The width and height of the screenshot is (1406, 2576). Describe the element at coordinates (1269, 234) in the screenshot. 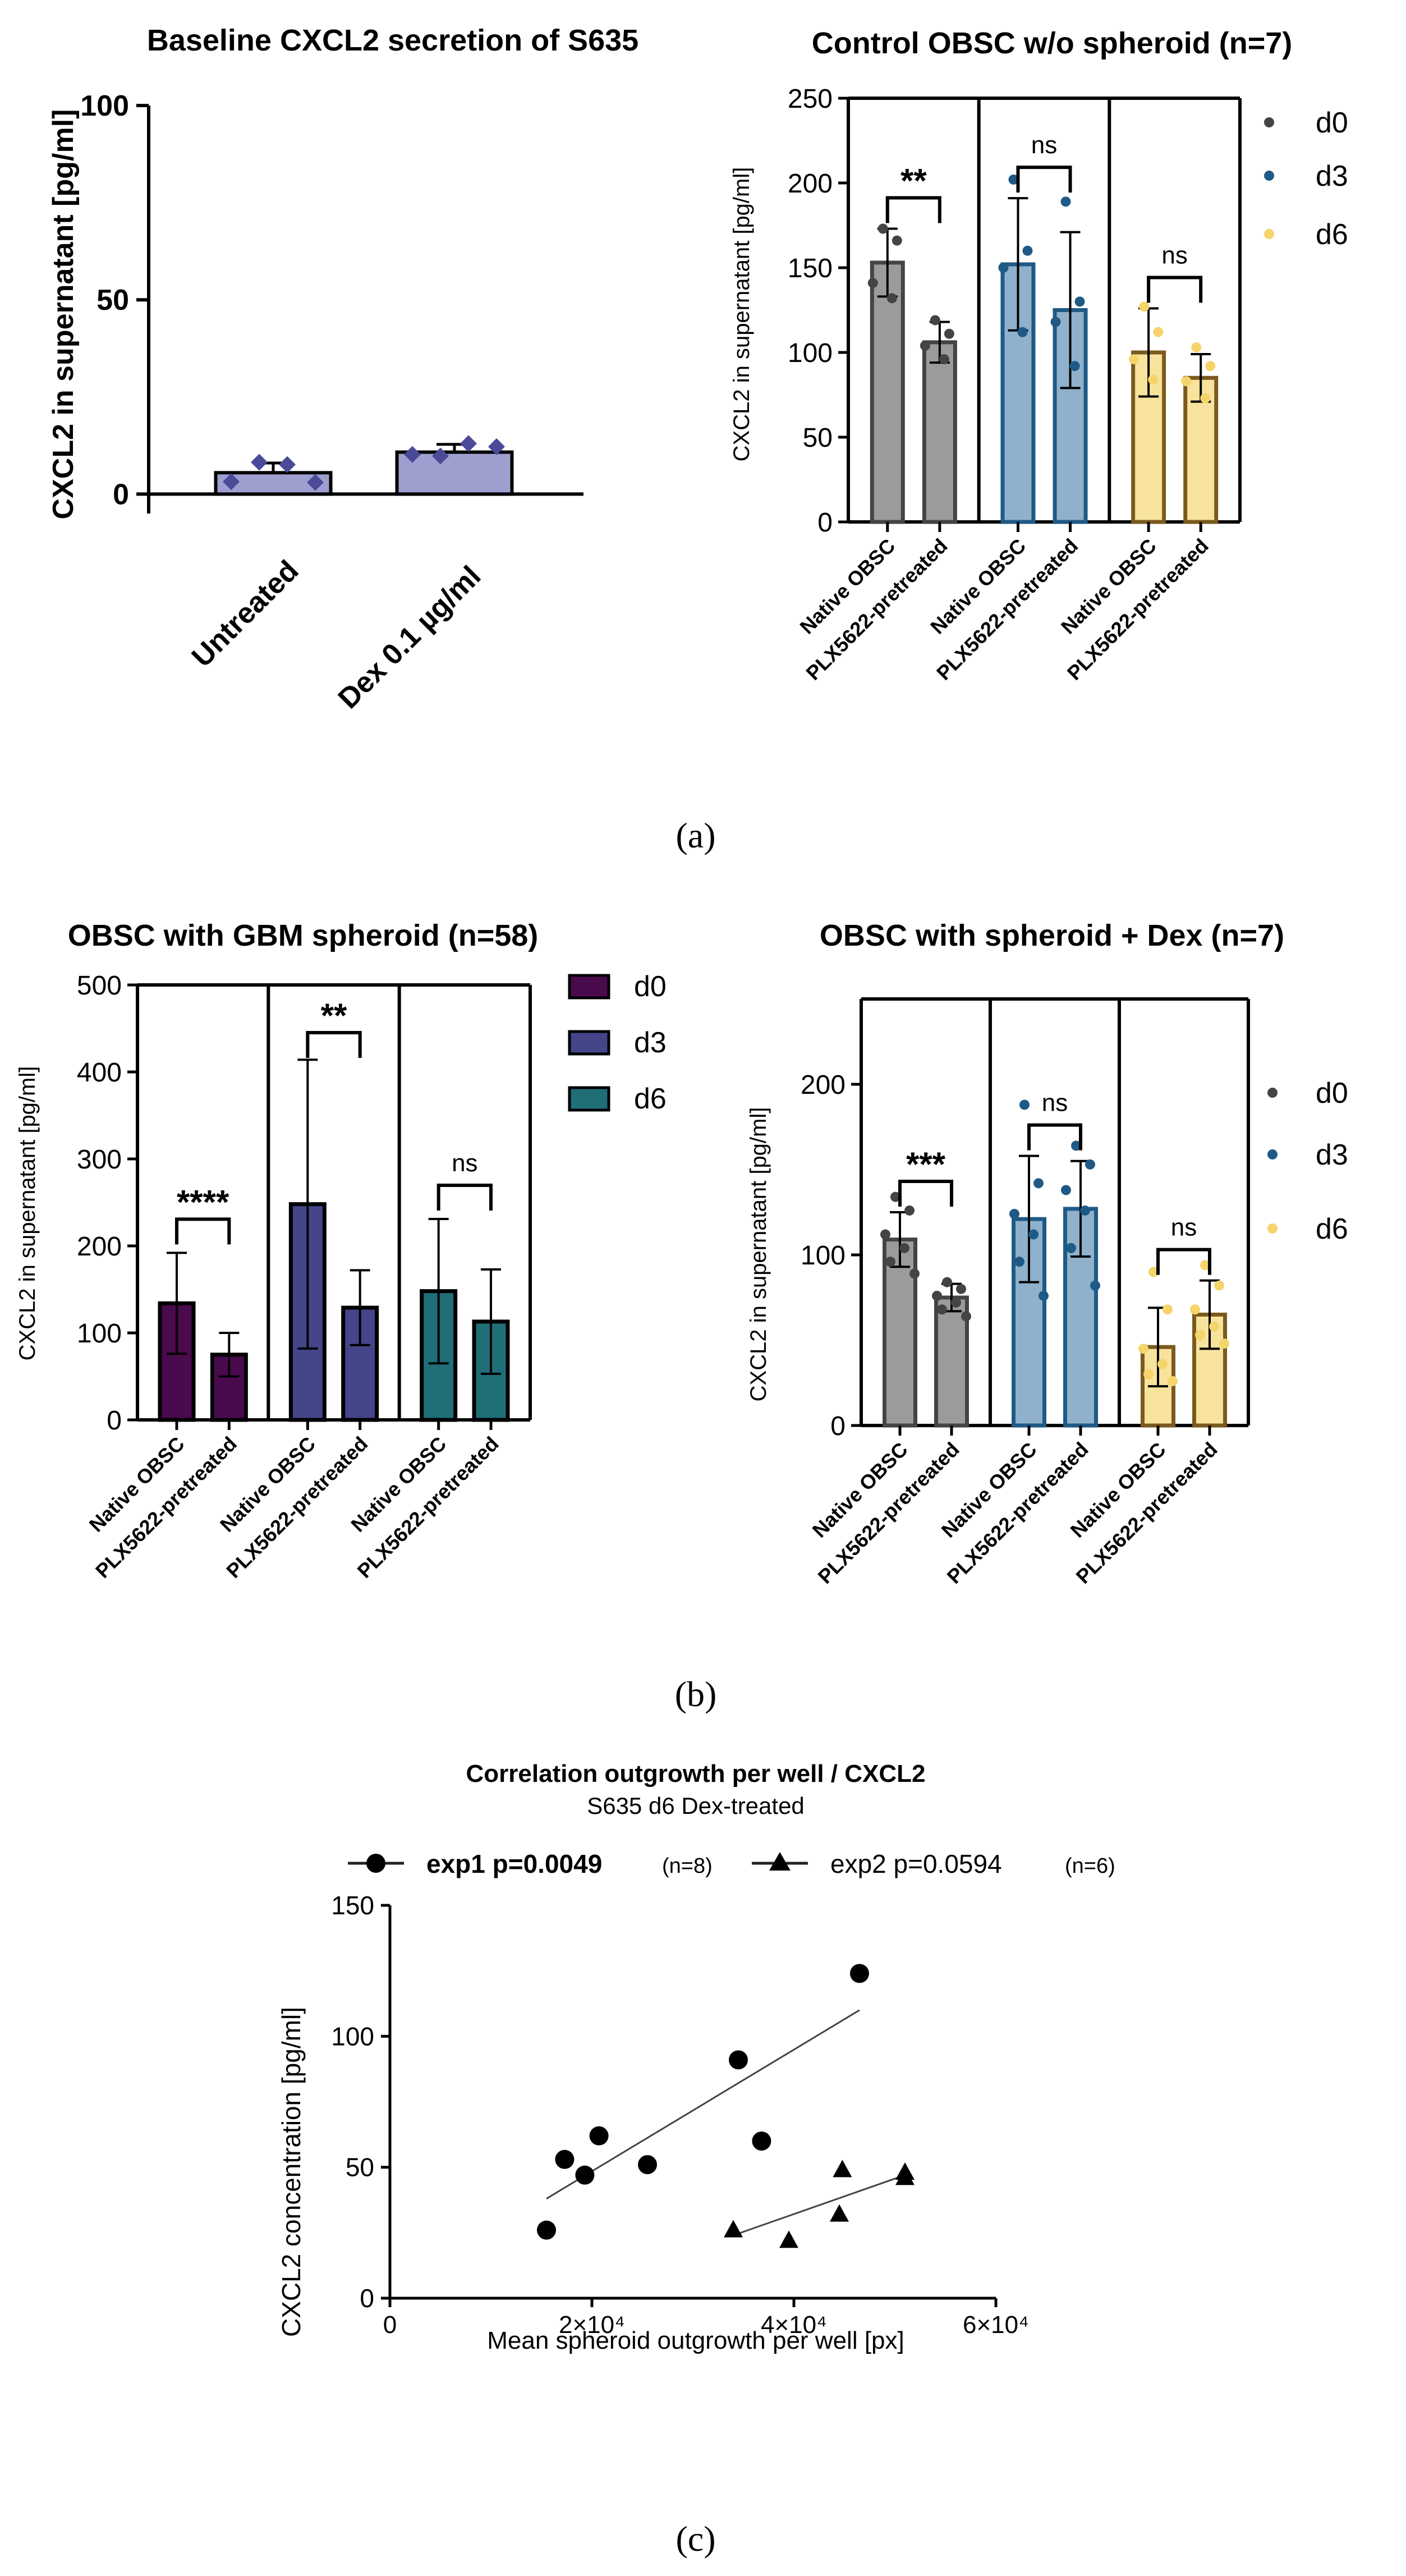

I see `legend-marker-d6` at that location.